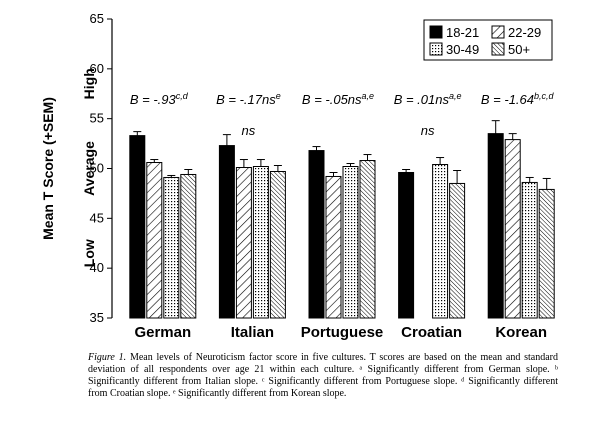  I want to click on y-axis-title: Mean T Score (+SEM), so click(48, 168).